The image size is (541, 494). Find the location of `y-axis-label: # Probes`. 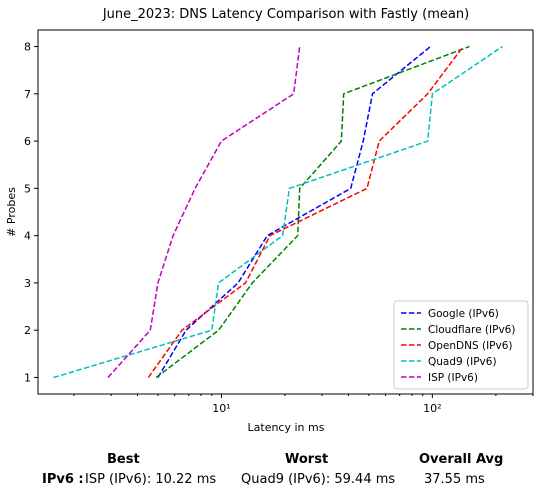

y-axis-label: # Probes is located at coordinates (11, 212).